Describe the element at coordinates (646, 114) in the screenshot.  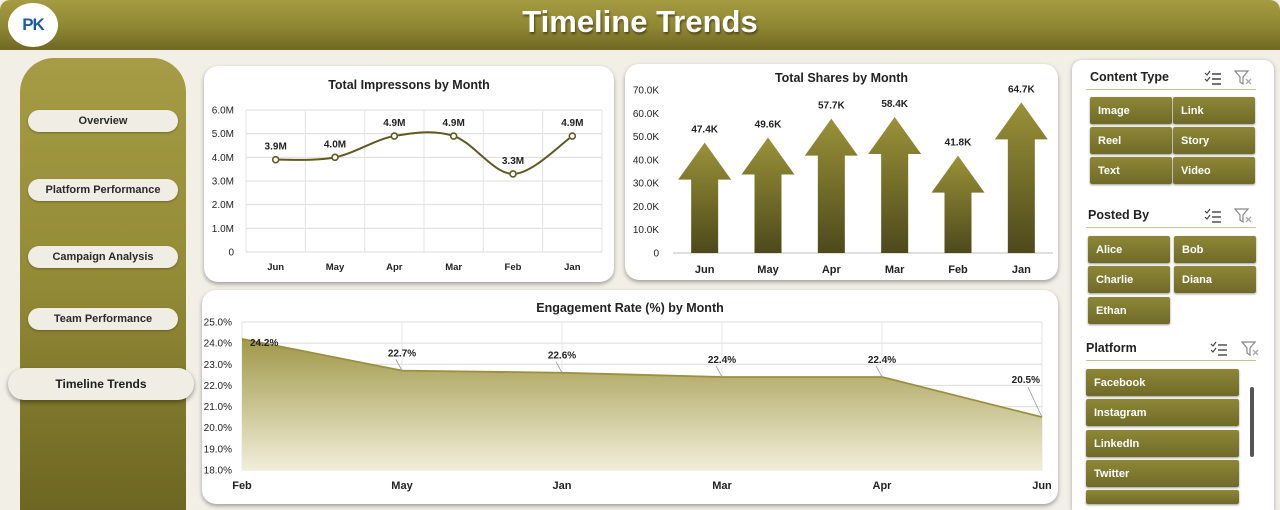
I see `y-tick-label: 60.0K` at that location.